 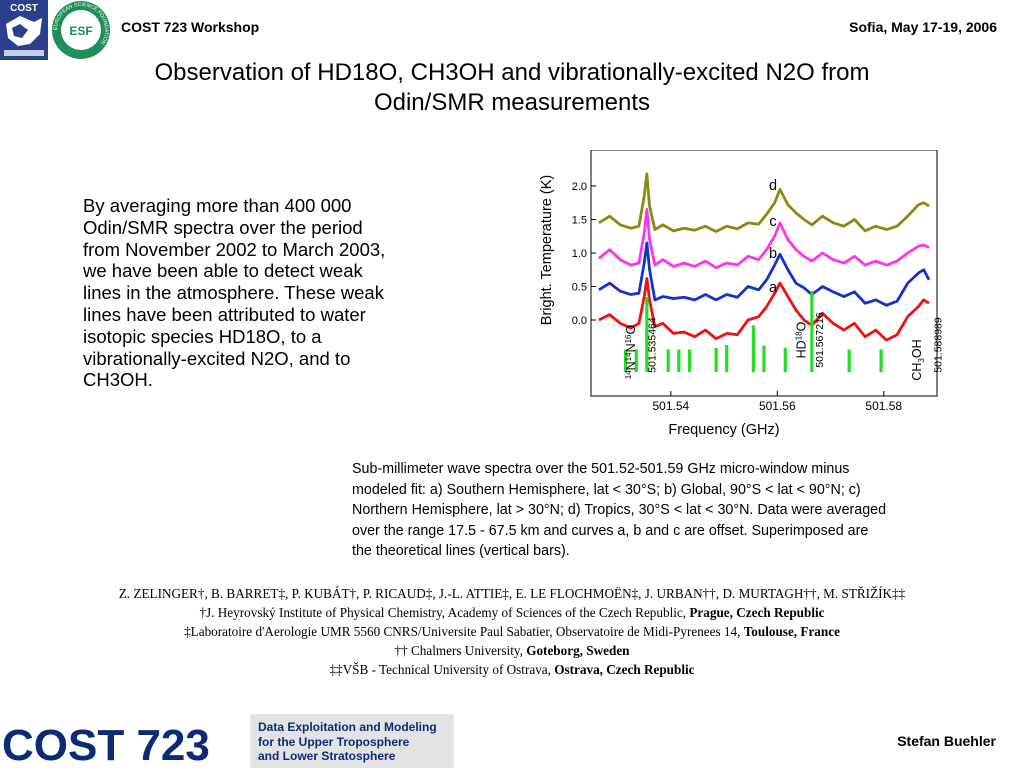 What do you see at coordinates (442, 669) in the screenshot?
I see `affiliation-4-text: ‡‡VŠB - Technical University of Ostrava,` at bounding box center [442, 669].